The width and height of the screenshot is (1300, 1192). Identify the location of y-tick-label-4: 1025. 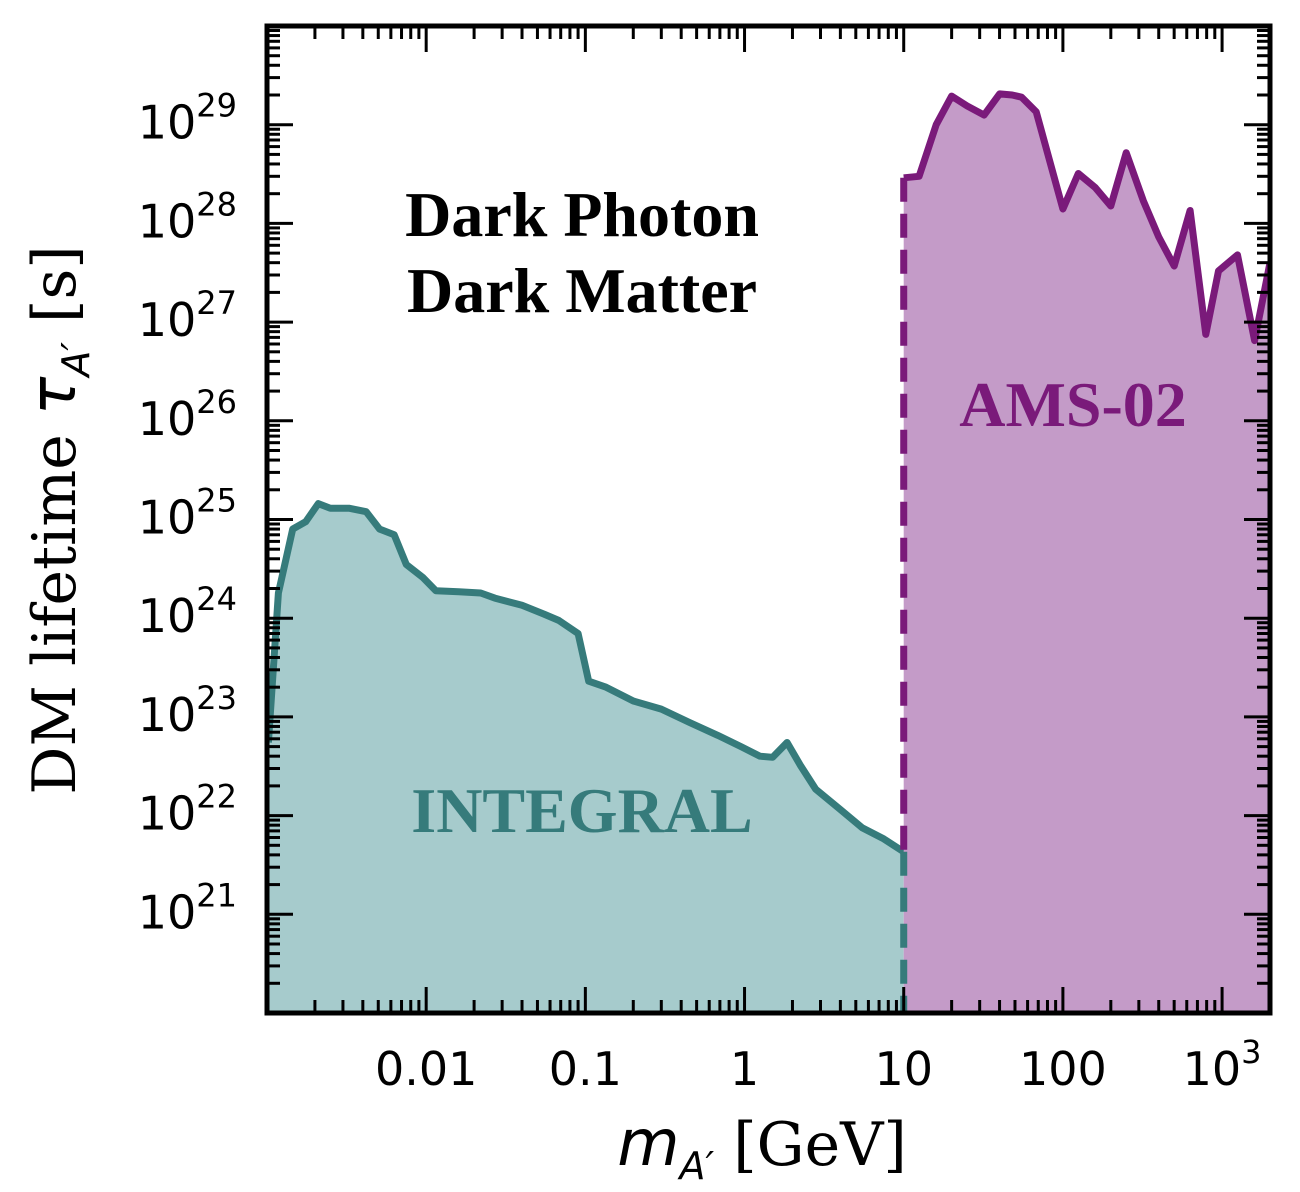
(187, 513).